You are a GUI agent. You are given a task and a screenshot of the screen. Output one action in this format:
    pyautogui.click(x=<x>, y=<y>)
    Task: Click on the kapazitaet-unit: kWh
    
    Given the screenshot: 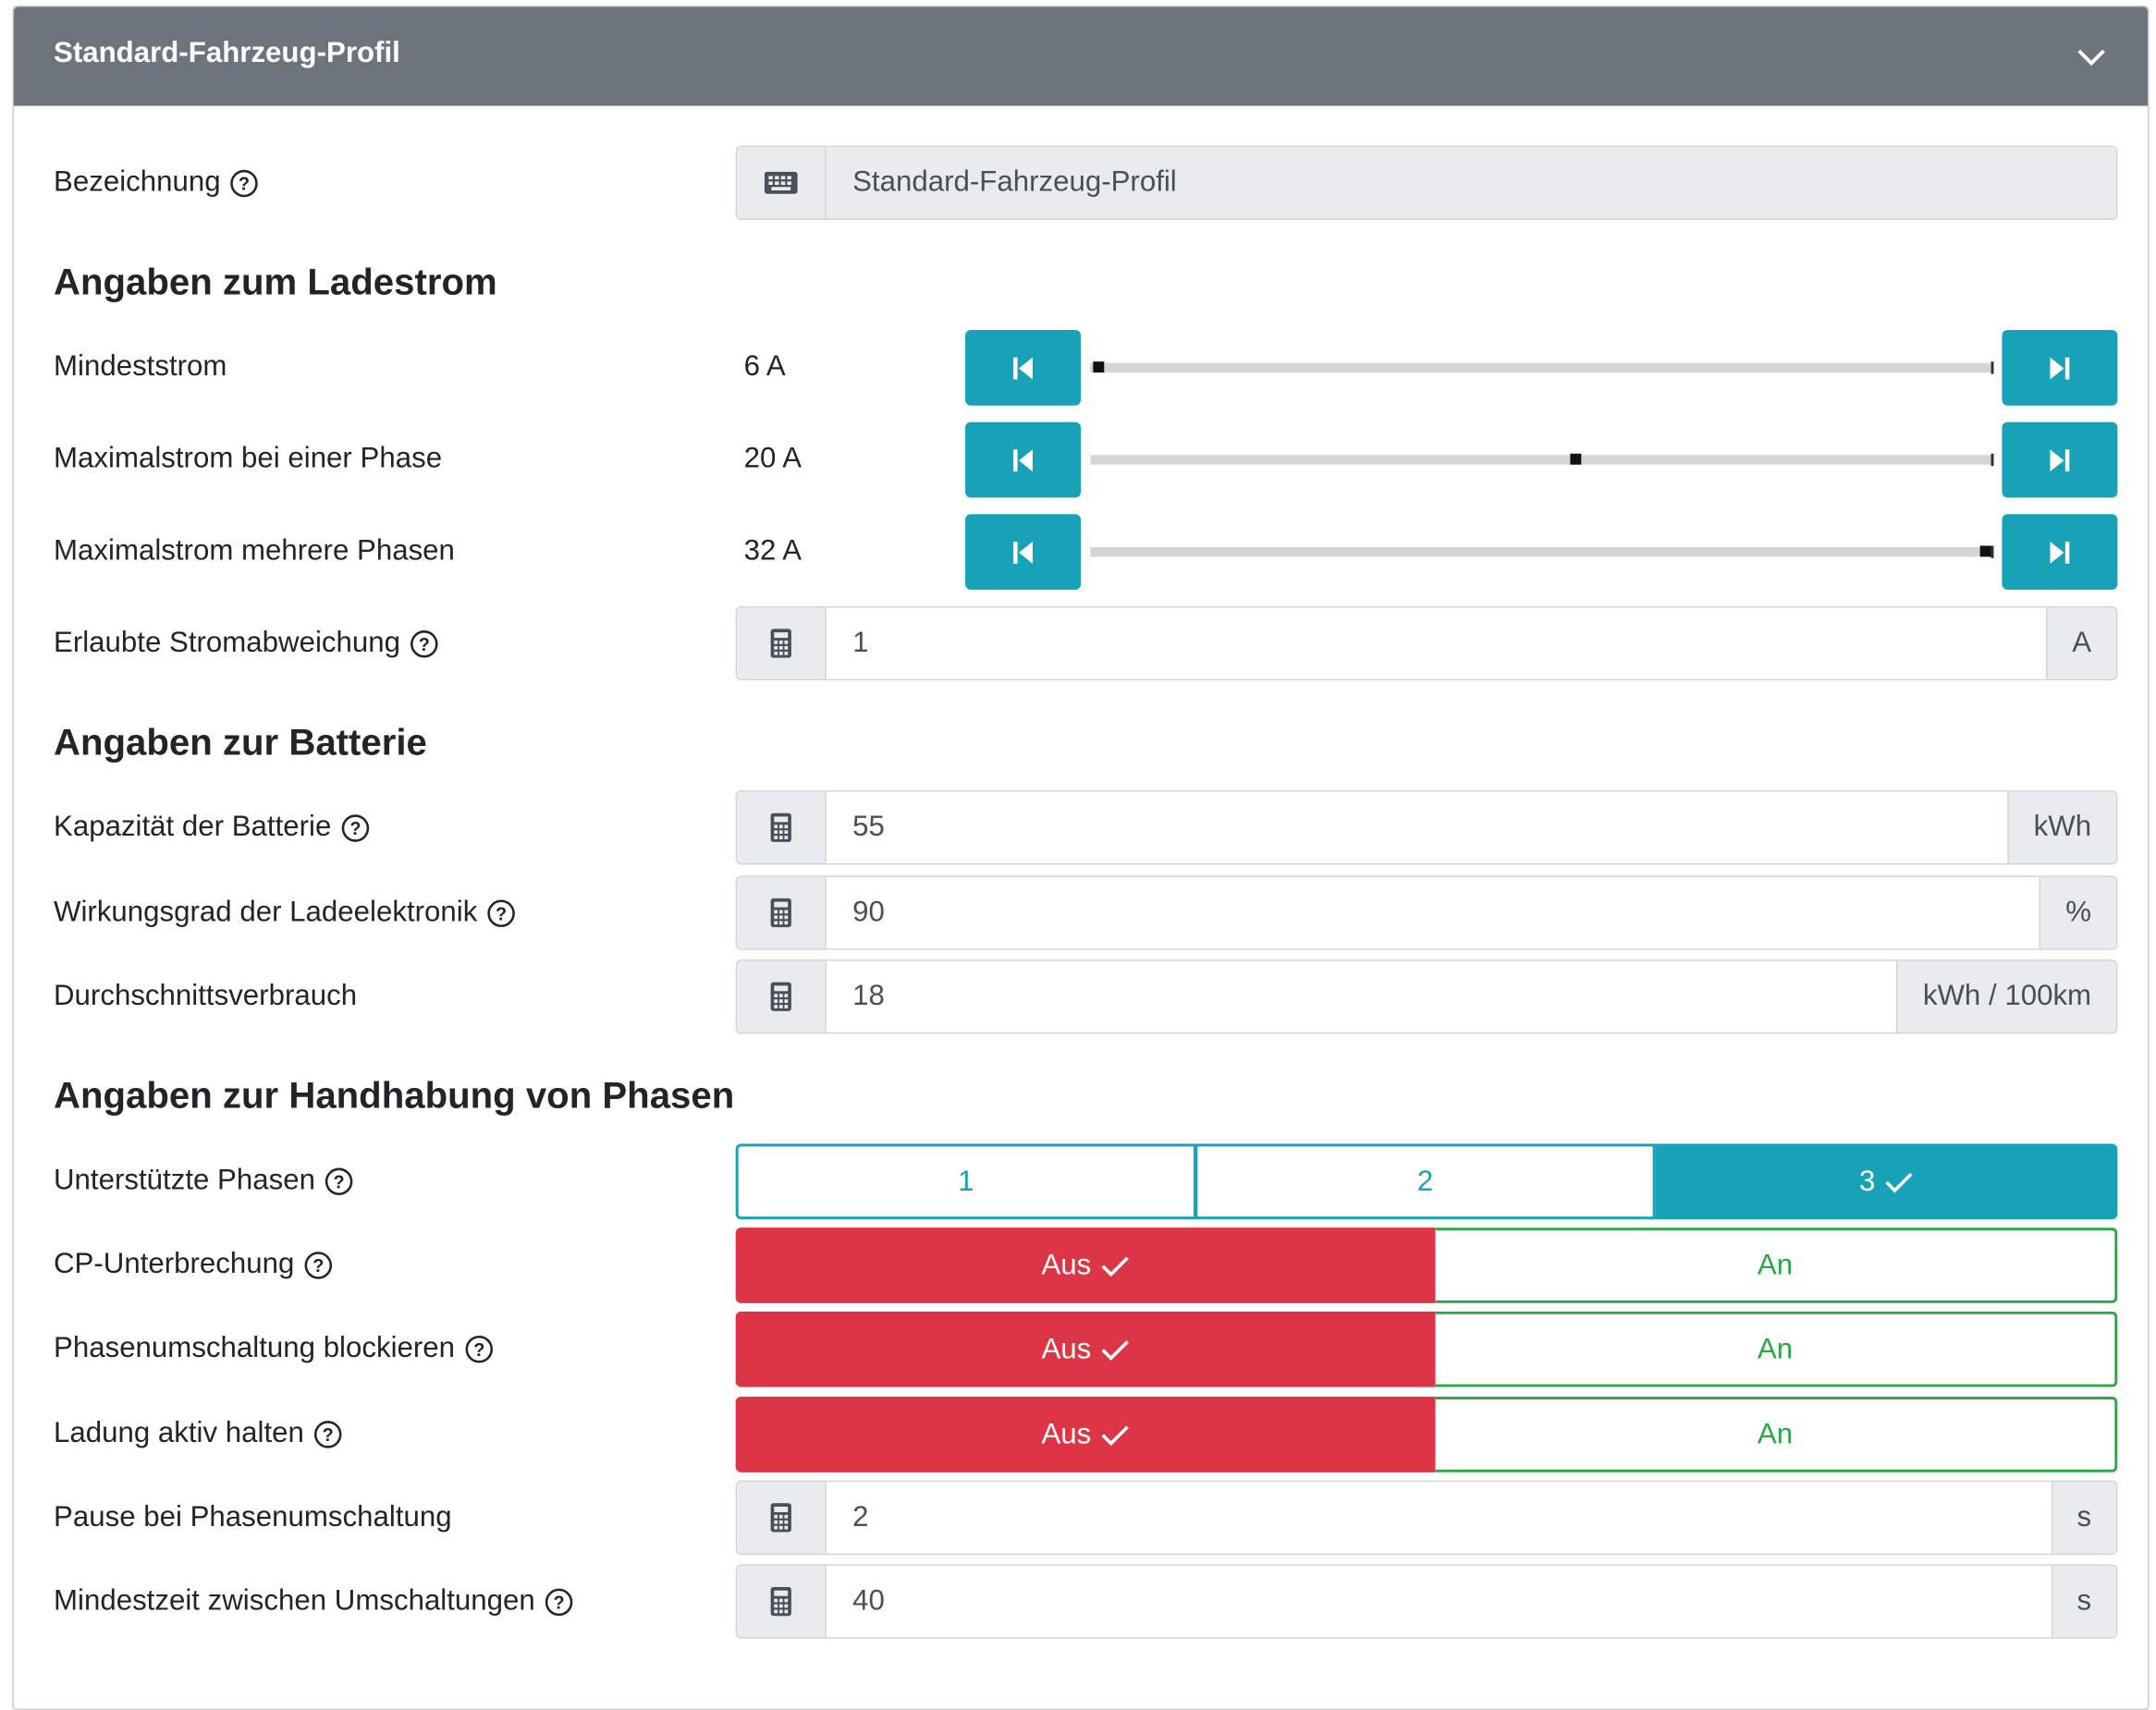 What is the action you would take?
    pyautogui.click(x=2062, y=827)
    